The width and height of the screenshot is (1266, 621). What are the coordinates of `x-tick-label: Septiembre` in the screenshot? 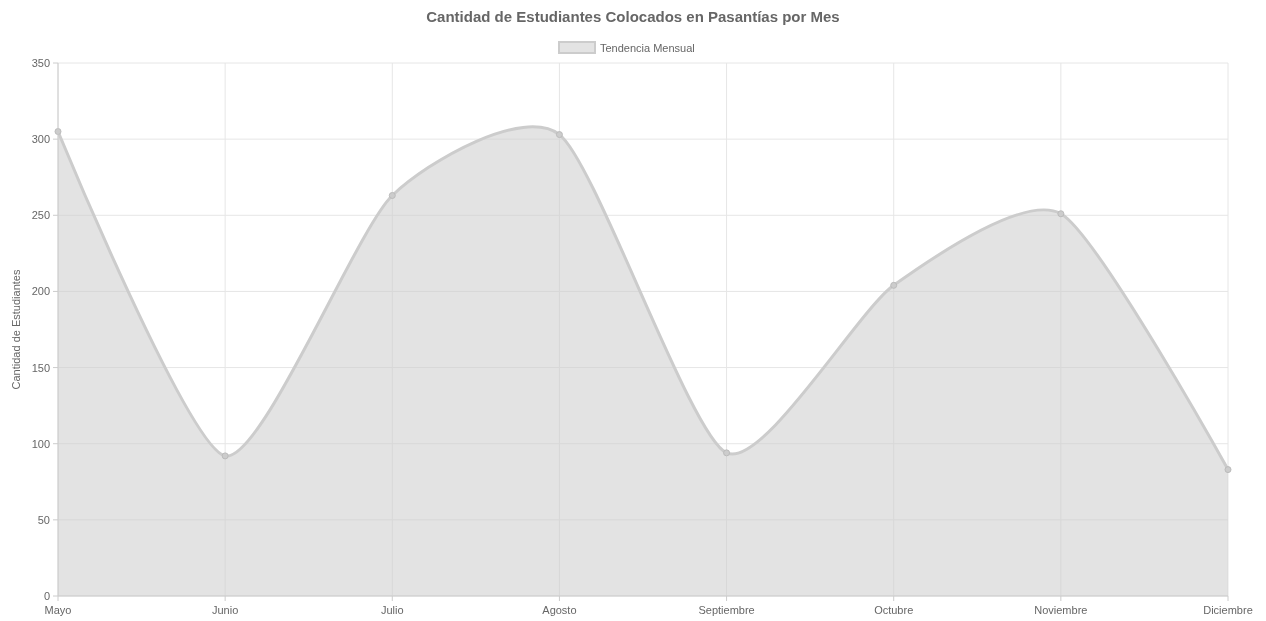 It's located at (726, 610).